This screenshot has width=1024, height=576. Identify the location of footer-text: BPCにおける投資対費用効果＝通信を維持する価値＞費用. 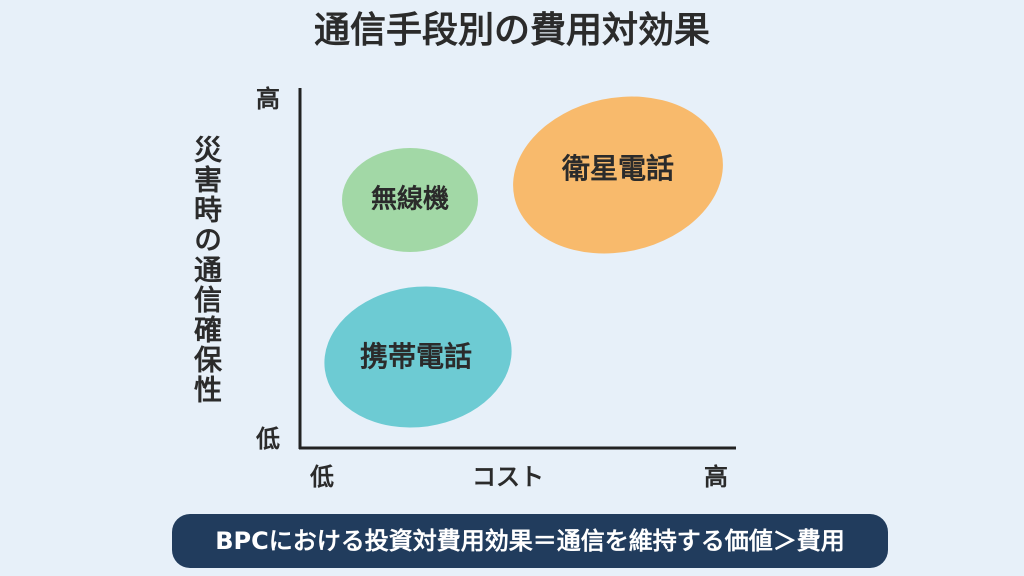
(530, 541).